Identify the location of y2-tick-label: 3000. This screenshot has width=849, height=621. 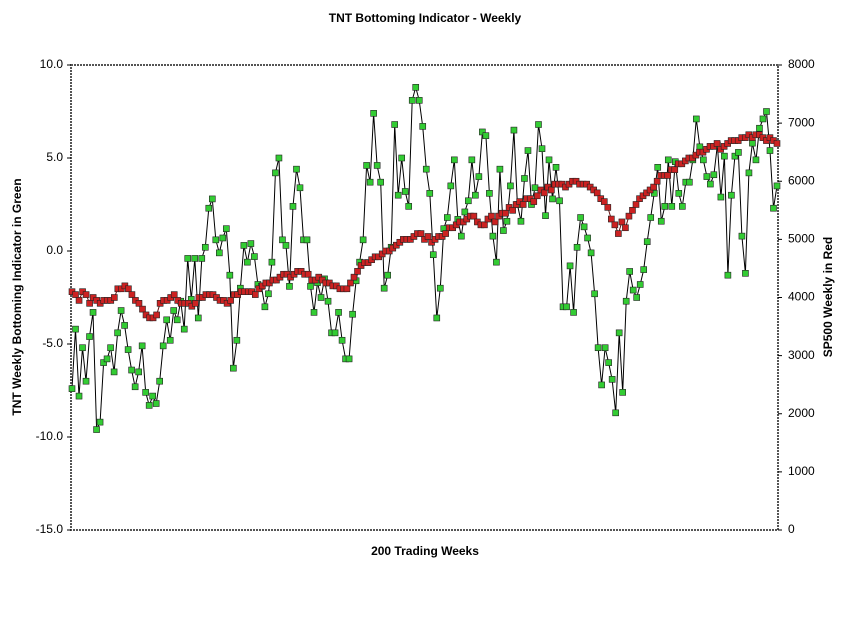
(801, 355).